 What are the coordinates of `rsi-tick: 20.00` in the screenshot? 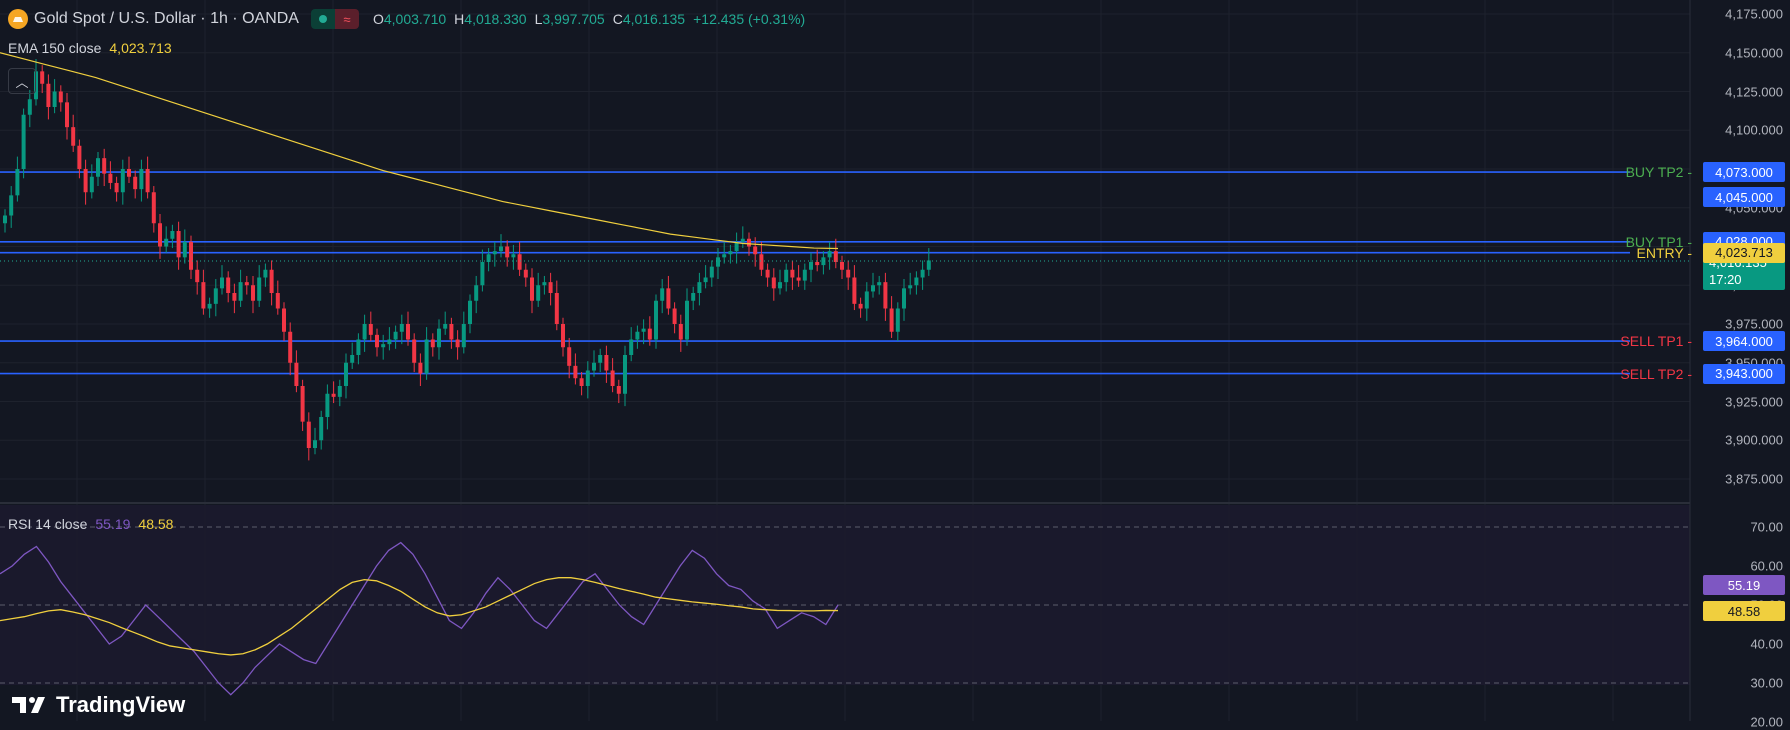 It's located at (1766, 722).